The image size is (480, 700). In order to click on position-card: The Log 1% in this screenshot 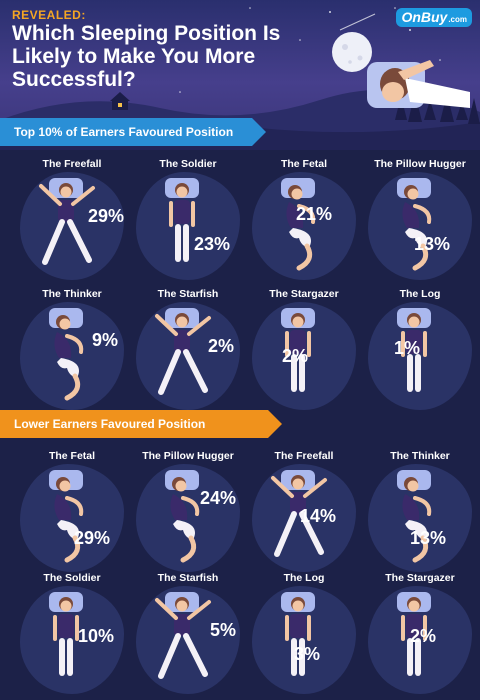, I will do `click(420, 353)`.